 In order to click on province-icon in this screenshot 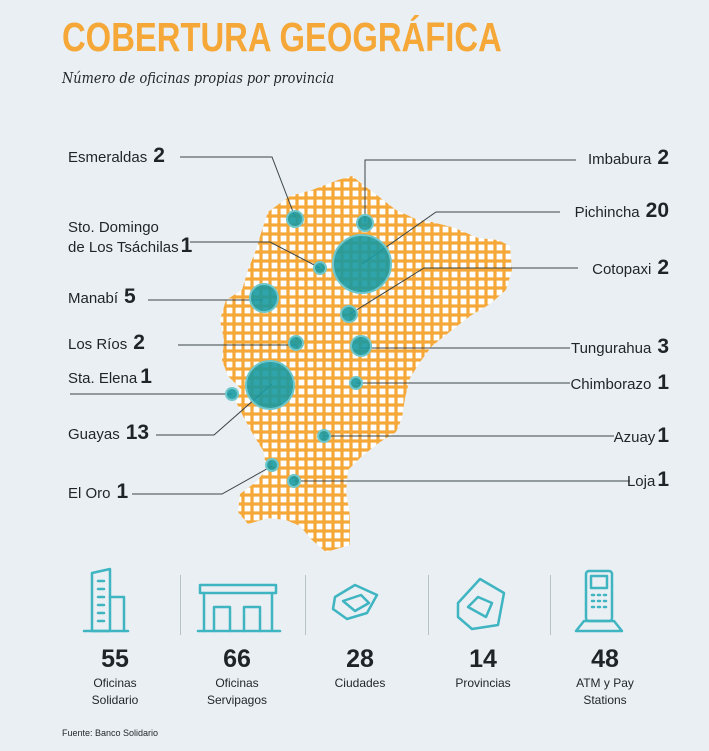, I will do `click(481, 604)`.